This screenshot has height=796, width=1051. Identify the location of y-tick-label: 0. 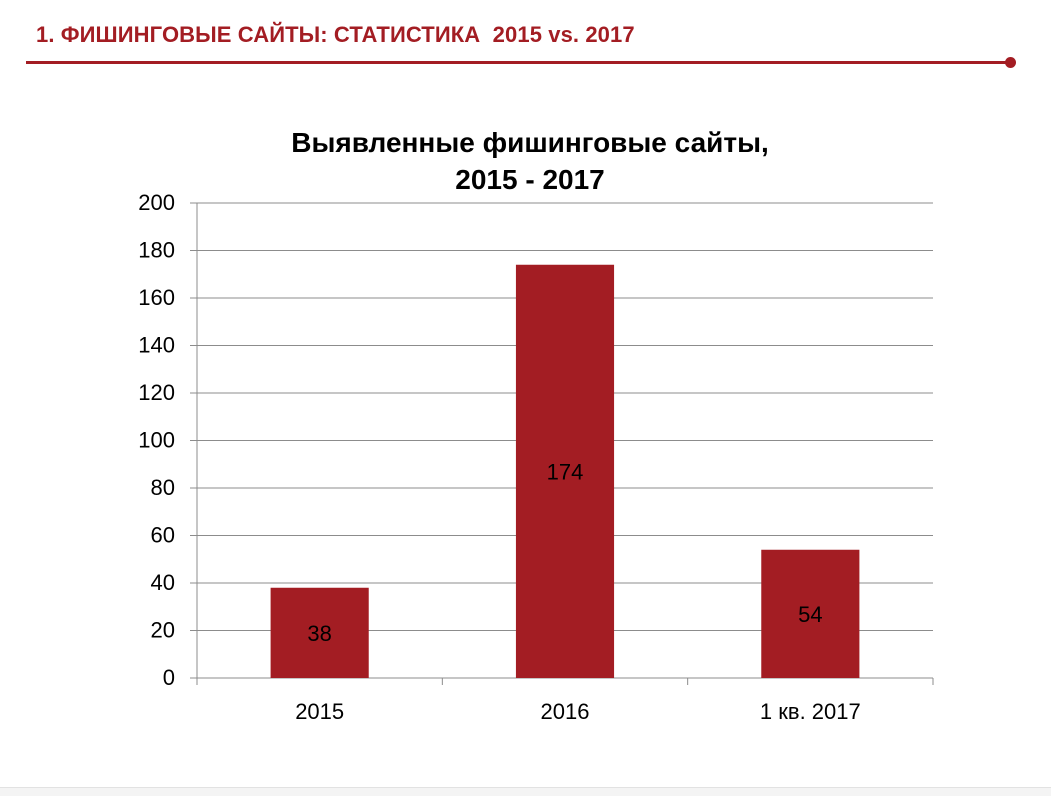
(169, 677).